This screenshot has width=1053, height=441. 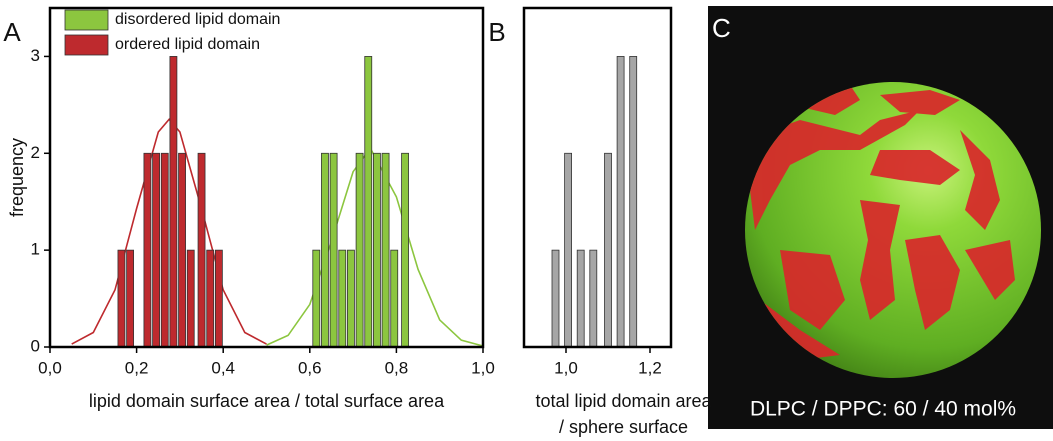 What do you see at coordinates (17, 177) in the screenshot?
I see `y-axis-label: frequency` at bounding box center [17, 177].